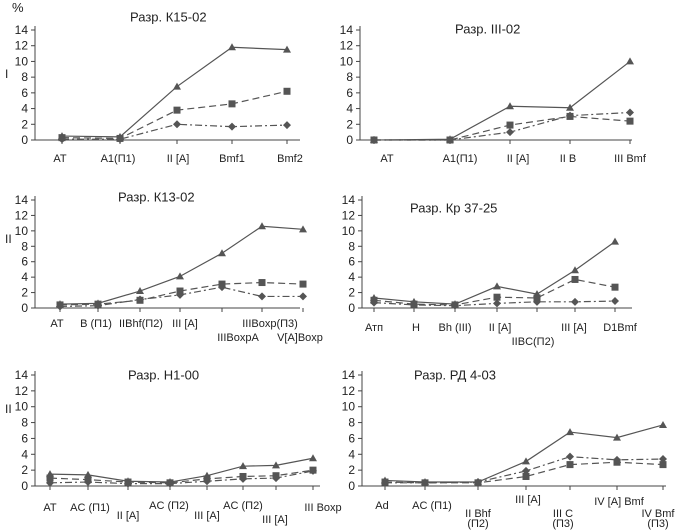 Image resolution: width=684 pixels, height=531 pixels. I want to click on x-tick-label: IIBC(П2), so click(533, 342).